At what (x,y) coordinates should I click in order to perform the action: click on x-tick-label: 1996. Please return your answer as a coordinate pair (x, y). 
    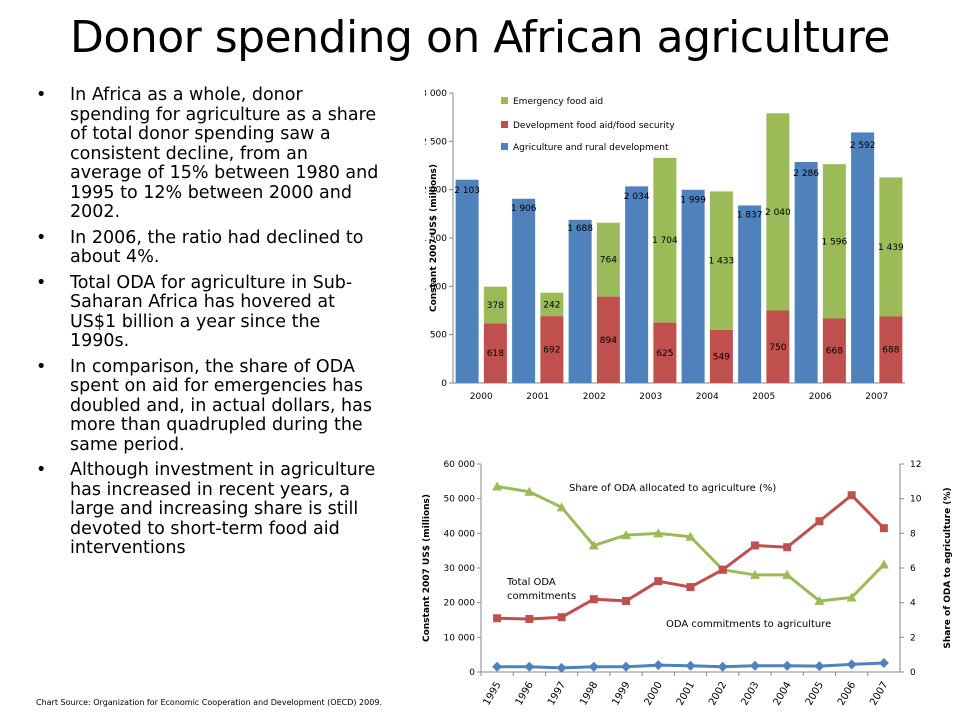
    Looking at the image, I should click on (525, 694).